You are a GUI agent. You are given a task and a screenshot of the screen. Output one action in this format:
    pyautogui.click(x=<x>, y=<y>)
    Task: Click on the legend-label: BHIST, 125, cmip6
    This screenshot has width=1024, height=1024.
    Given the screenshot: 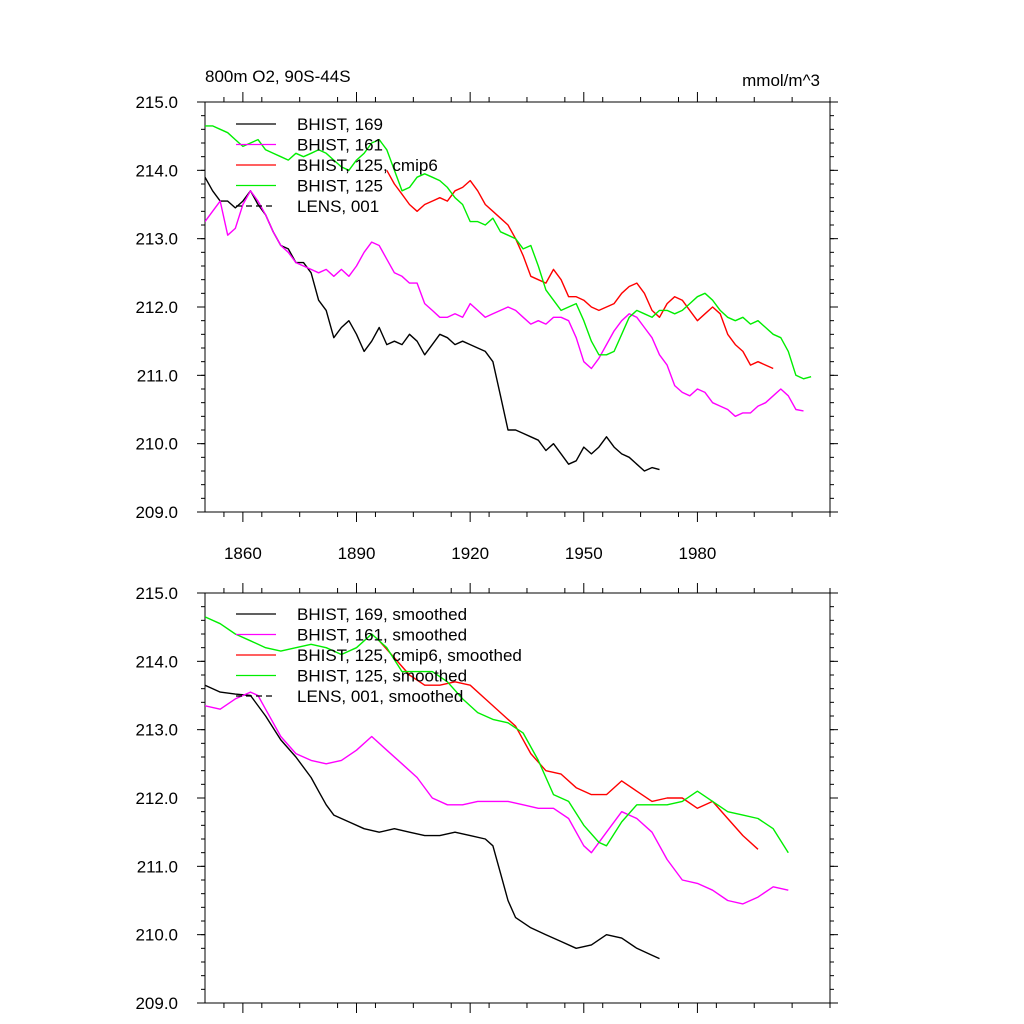 What is the action you would take?
    pyautogui.click(x=367, y=165)
    